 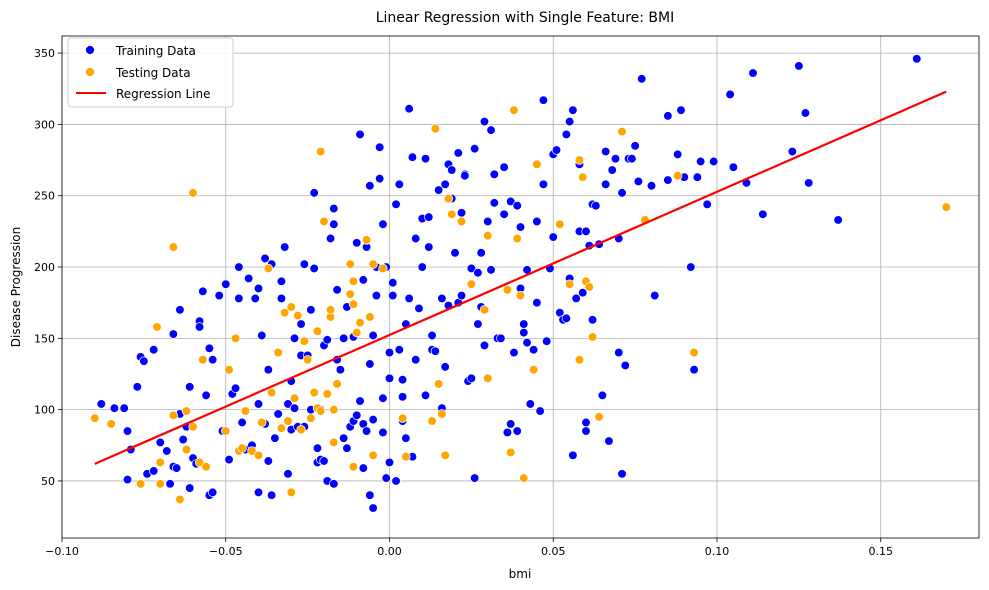 What do you see at coordinates (881, 551) in the screenshot?
I see `x-tick-label: 0.15` at bounding box center [881, 551].